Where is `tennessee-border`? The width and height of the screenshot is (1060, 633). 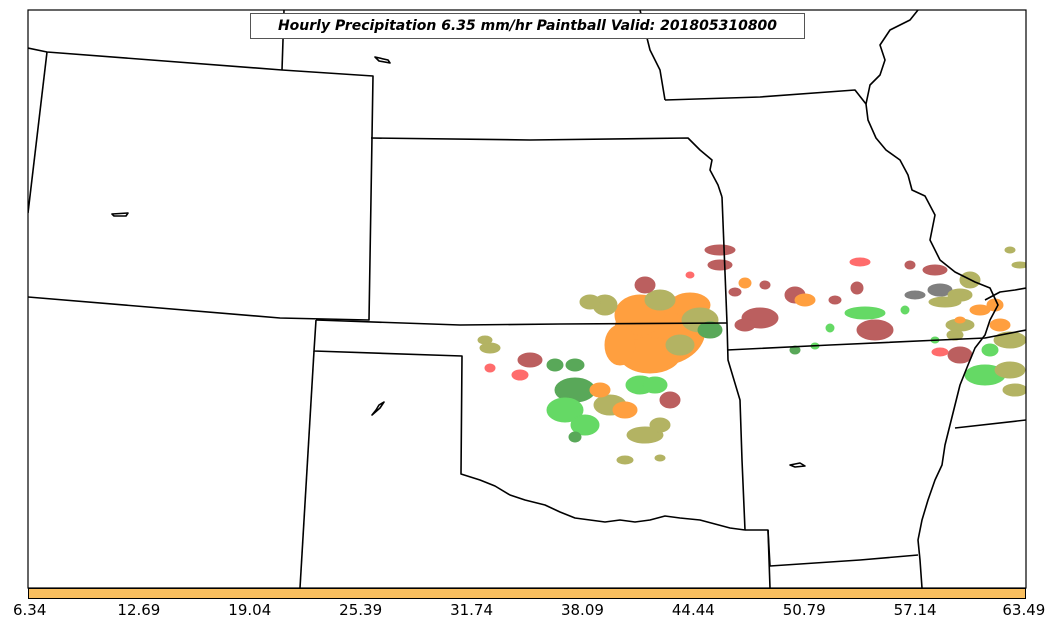
tennessee-border is located at coordinates (990, 424).